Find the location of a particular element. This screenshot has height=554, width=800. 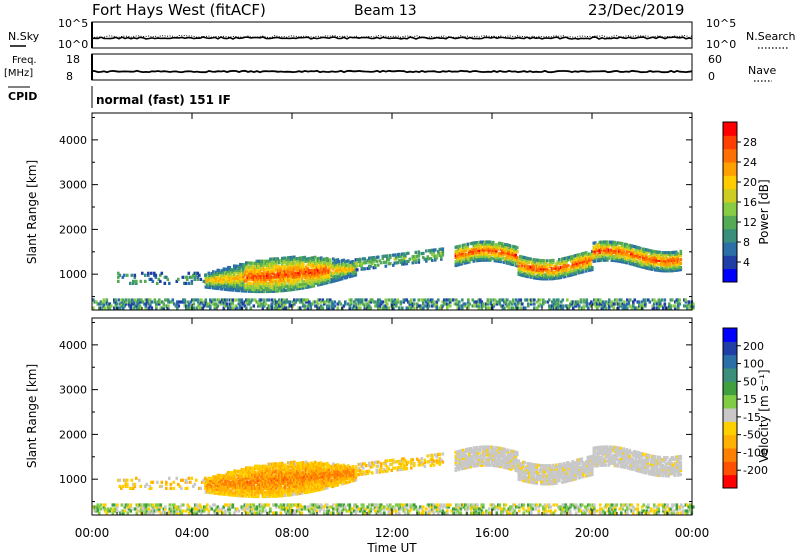

y-tick-label: 3000 is located at coordinates (73, 185).